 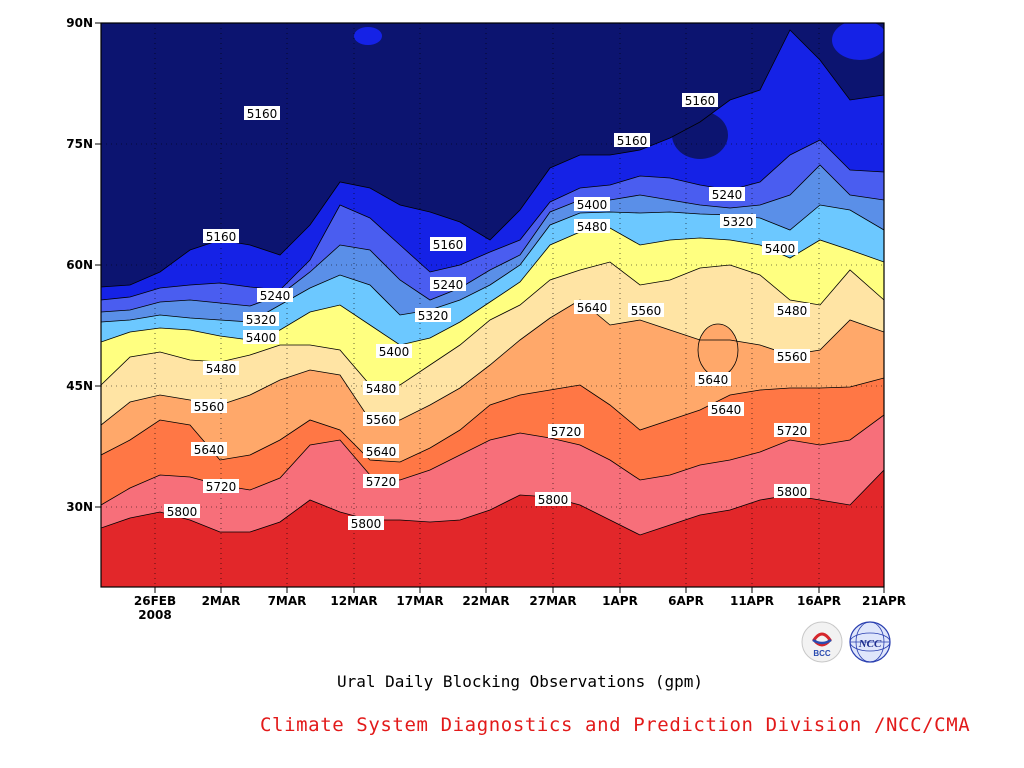 I want to click on x-tick-label: 6APR, so click(x=686, y=601).